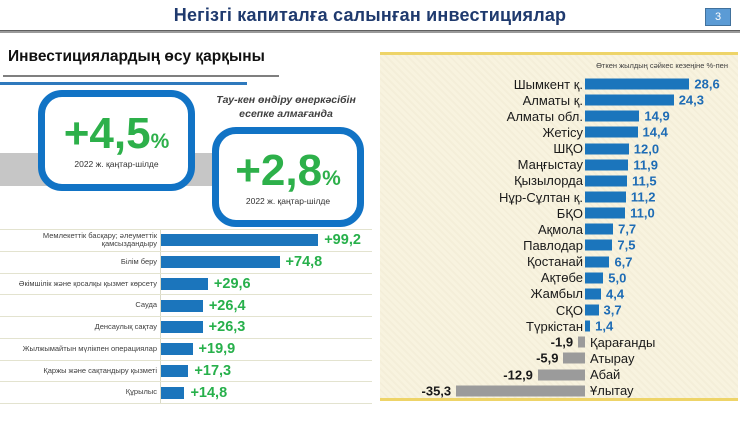  I want to click on growth-number: +4,5, so click(107, 133).